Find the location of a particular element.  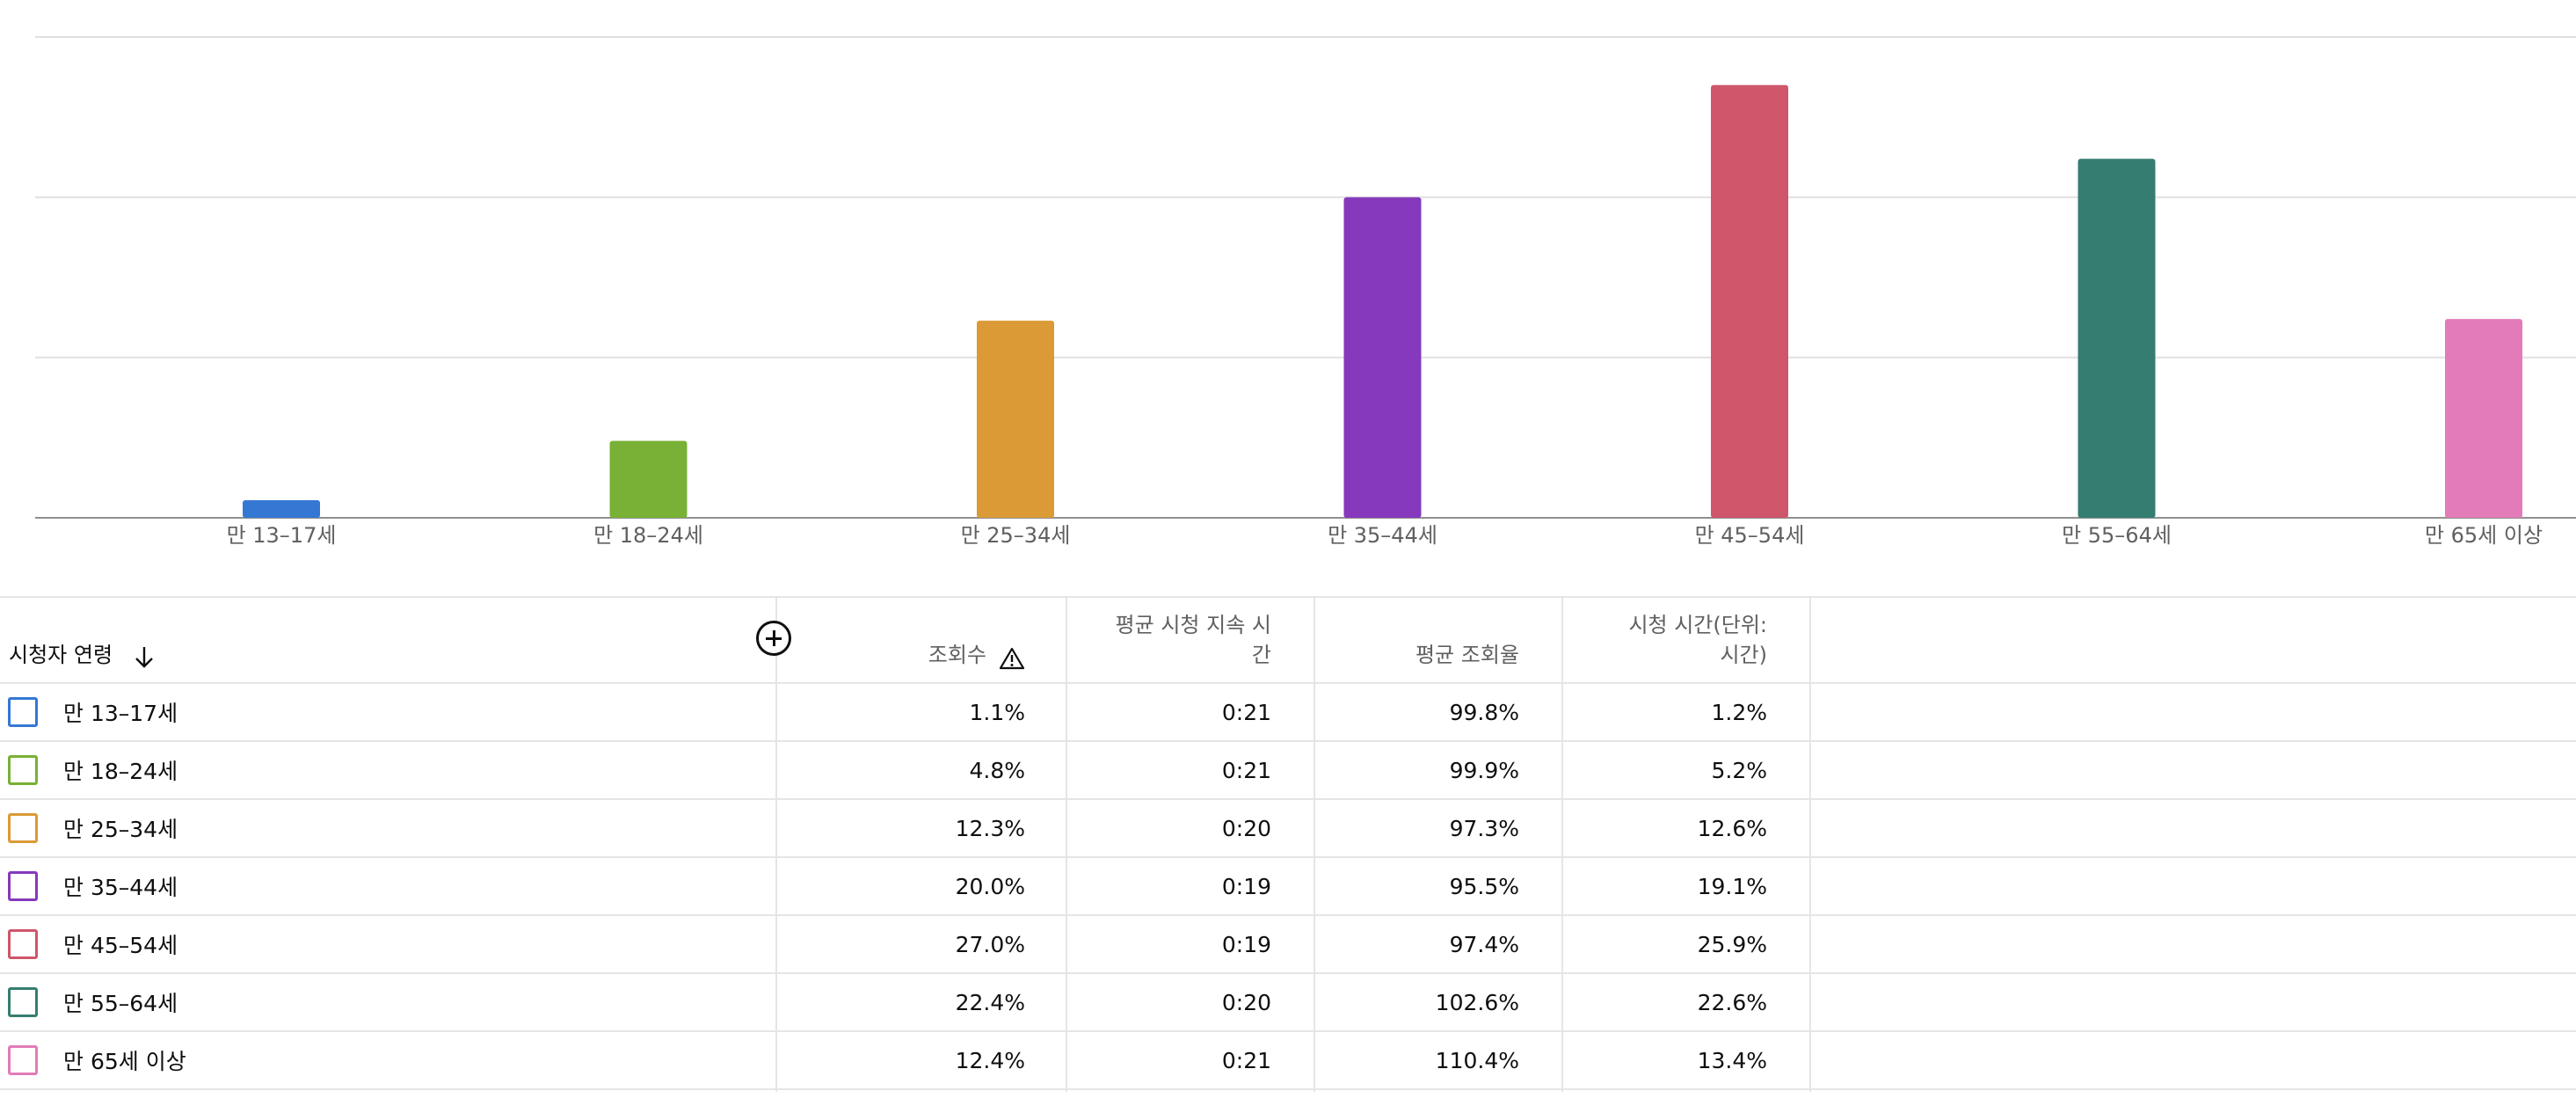

chart-x-tick-label: 만 35–44세 is located at coordinates (1382, 535).